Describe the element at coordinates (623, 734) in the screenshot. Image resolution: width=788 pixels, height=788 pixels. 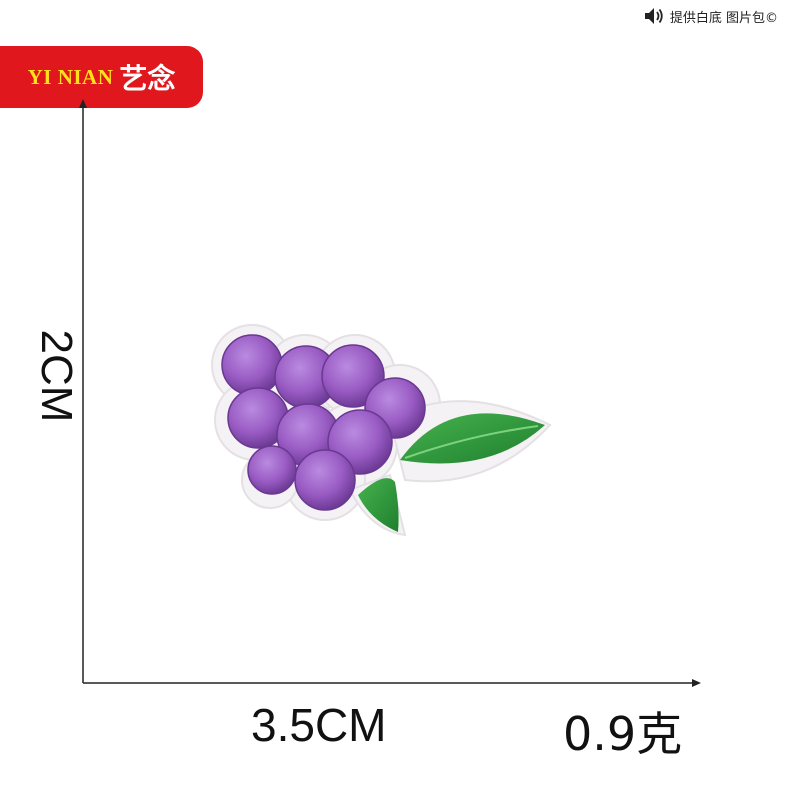
I see `weight-label: 0.9克` at that location.